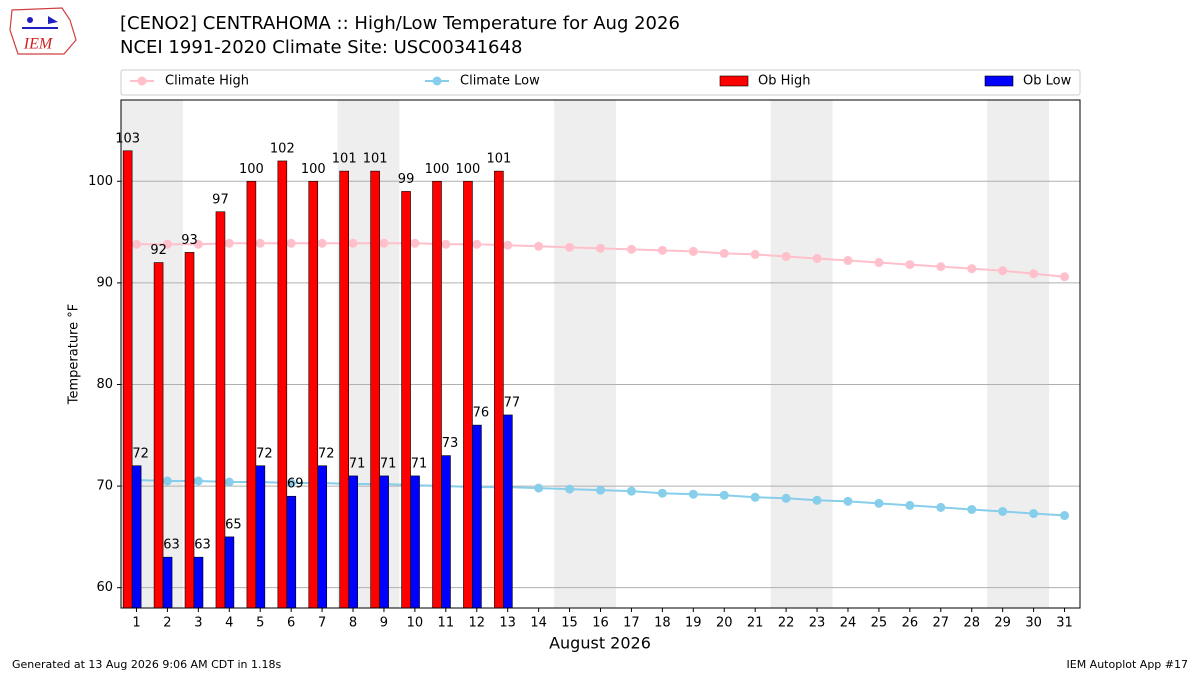 This screenshot has height=675, width=1200. I want to click on value-label: 92, so click(158, 250).